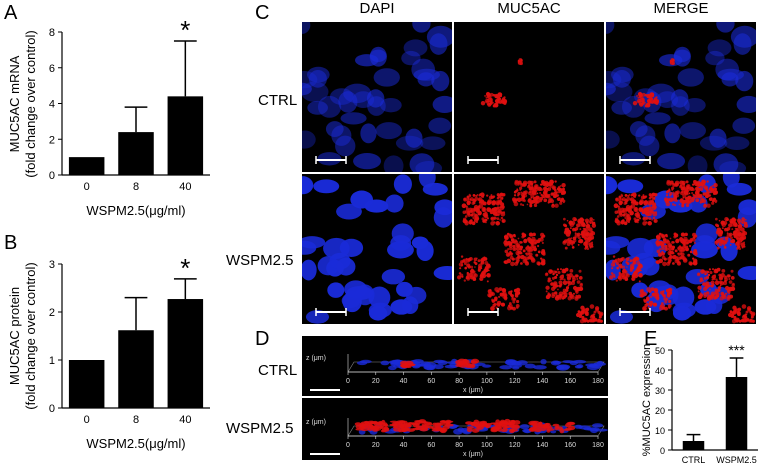 The image size is (760, 465). I want to click on significance-marker: *, so click(185, 268).